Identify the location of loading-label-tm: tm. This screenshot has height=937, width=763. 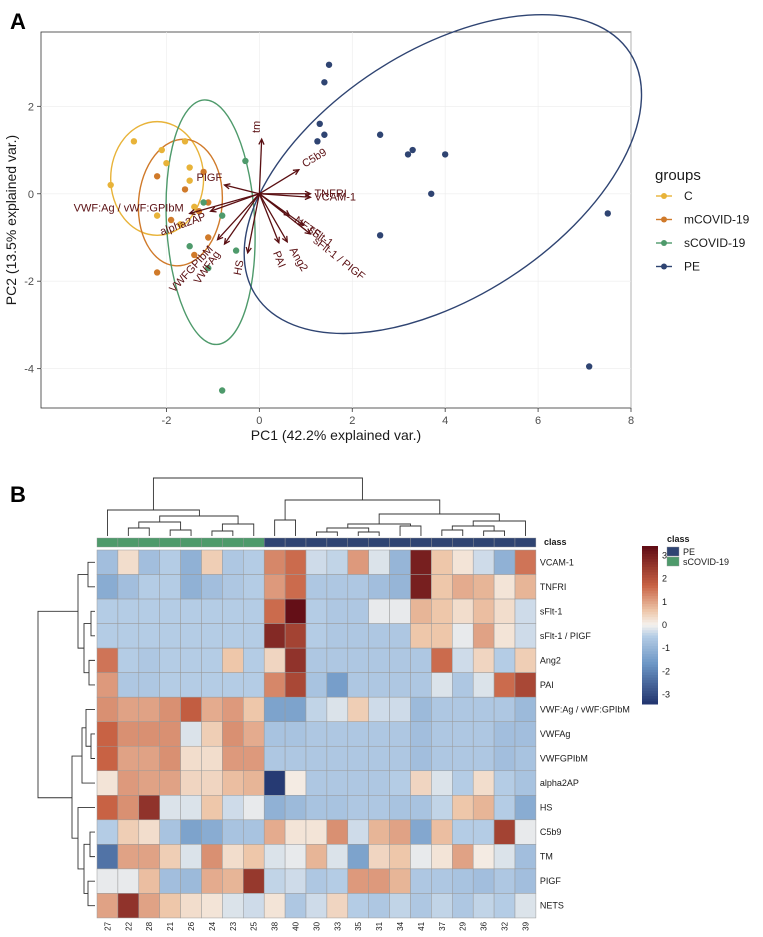
(257, 127).